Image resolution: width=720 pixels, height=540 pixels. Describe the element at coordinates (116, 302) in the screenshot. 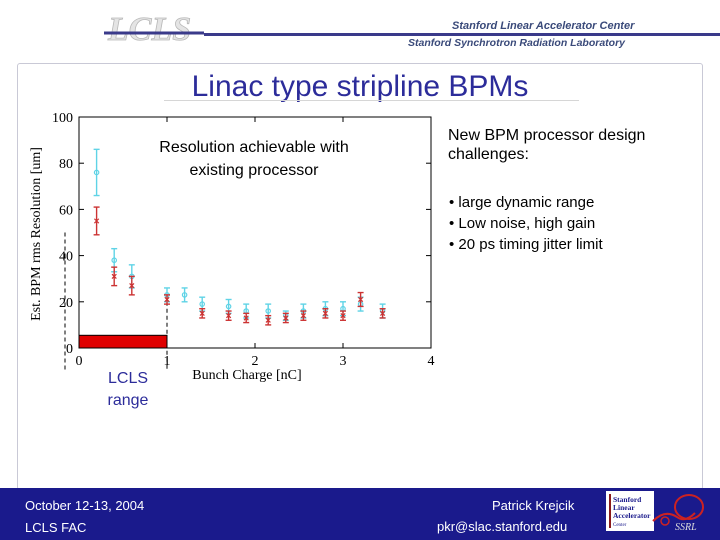

I see `lcls-range-band` at that location.